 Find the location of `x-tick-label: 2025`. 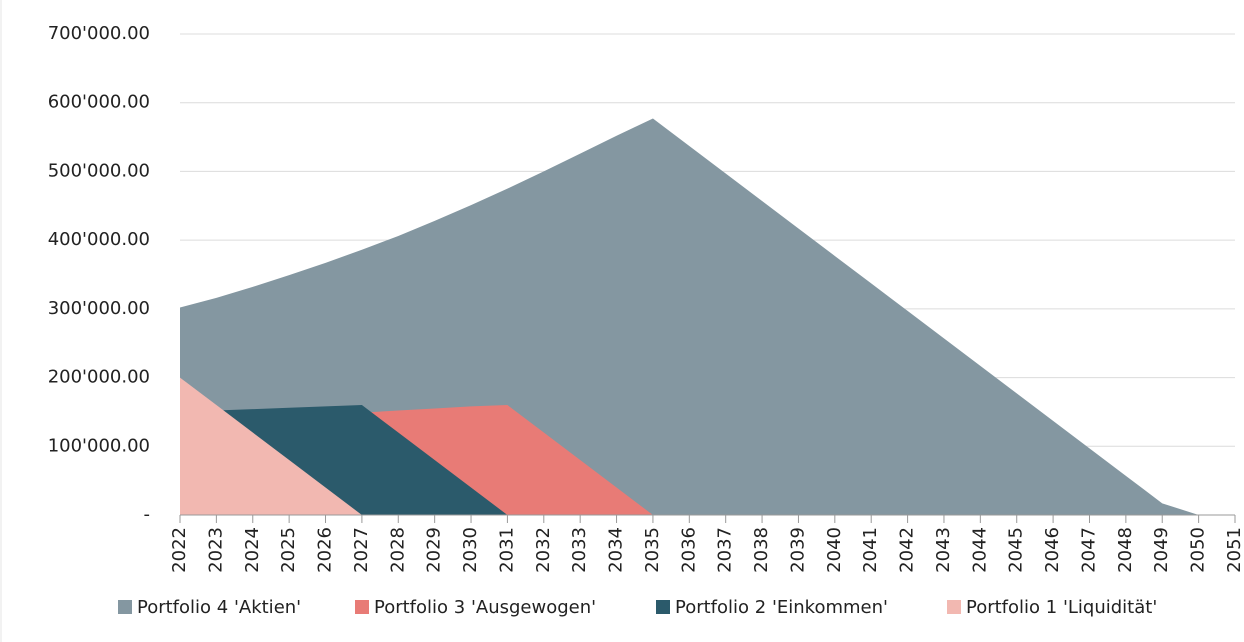

x-tick-label: 2025 is located at coordinates (288, 550).